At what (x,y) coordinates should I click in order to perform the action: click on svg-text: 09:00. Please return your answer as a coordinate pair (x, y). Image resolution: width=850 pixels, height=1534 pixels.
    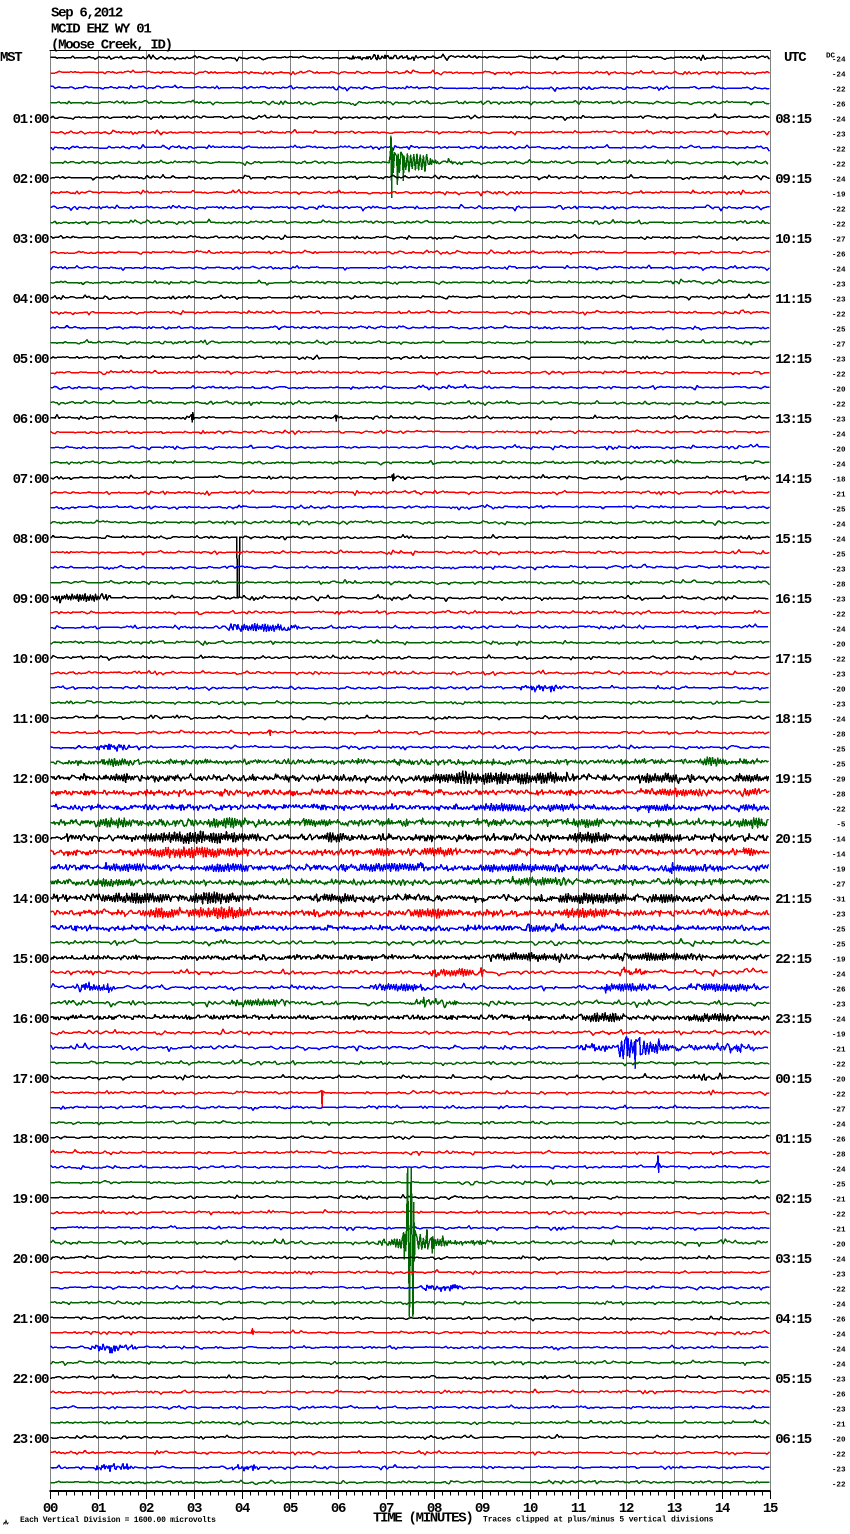
    Looking at the image, I should click on (31, 600).